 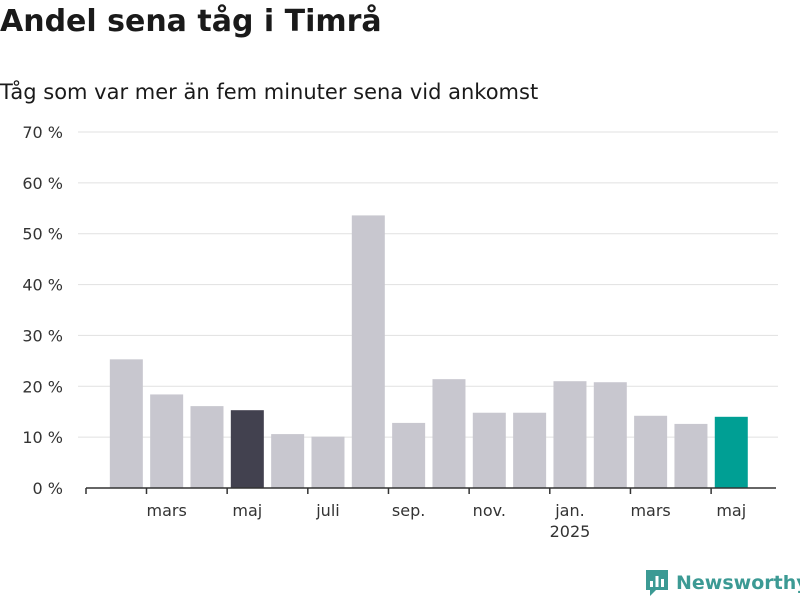 What do you see at coordinates (191, 21) in the screenshot?
I see `chart-title: Andel sena tåg i Timrå` at bounding box center [191, 21].